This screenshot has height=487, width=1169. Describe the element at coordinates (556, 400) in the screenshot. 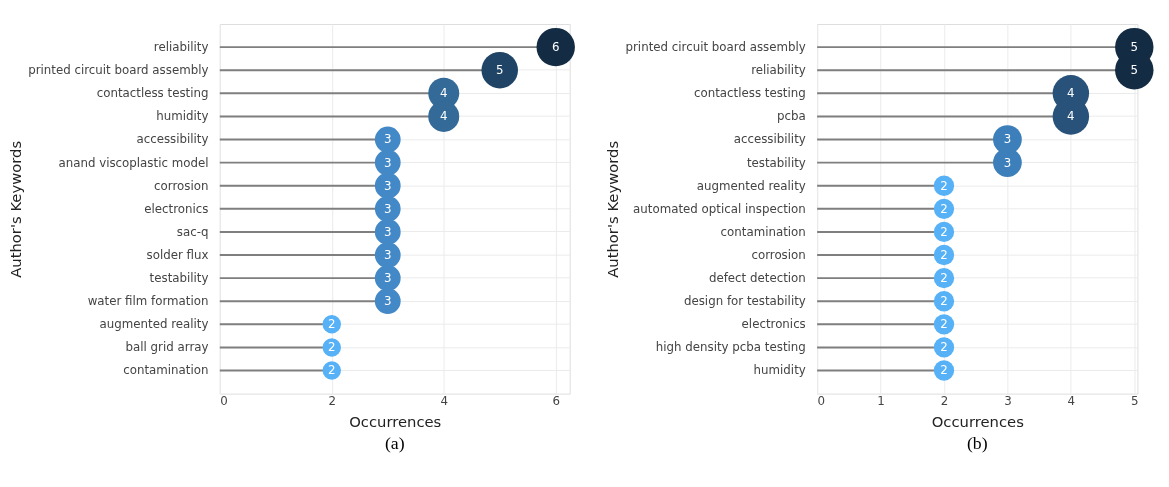

I see `x-tick-label: 6` at that location.